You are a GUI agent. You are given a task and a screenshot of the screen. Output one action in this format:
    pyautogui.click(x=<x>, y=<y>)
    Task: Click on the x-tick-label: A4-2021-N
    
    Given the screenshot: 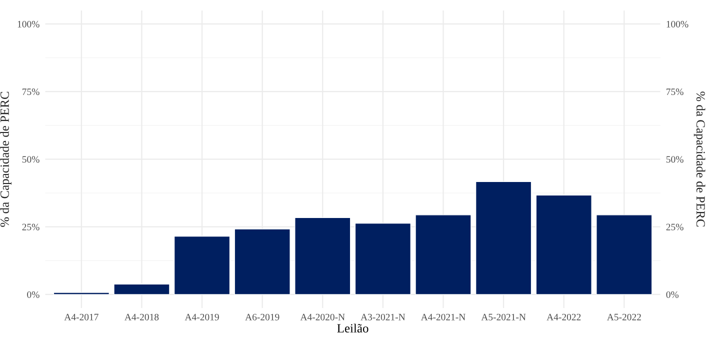 What is the action you would take?
    pyautogui.click(x=443, y=317)
    